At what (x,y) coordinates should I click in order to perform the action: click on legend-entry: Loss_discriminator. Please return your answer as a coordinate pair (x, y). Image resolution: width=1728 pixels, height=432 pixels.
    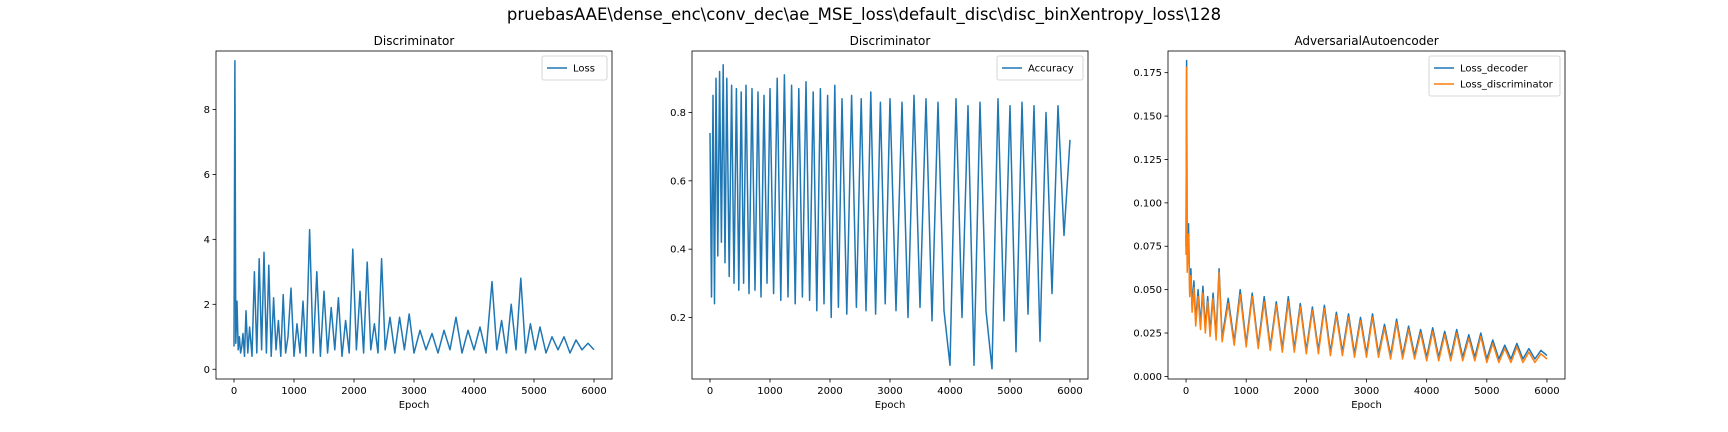
    Looking at the image, I should click on (1507, 85).